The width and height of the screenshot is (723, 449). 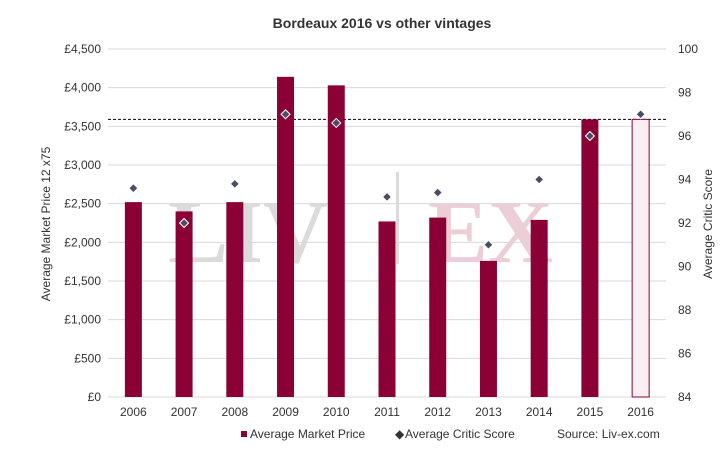 I want to click on bar-2006, so click(x=133, y=299).